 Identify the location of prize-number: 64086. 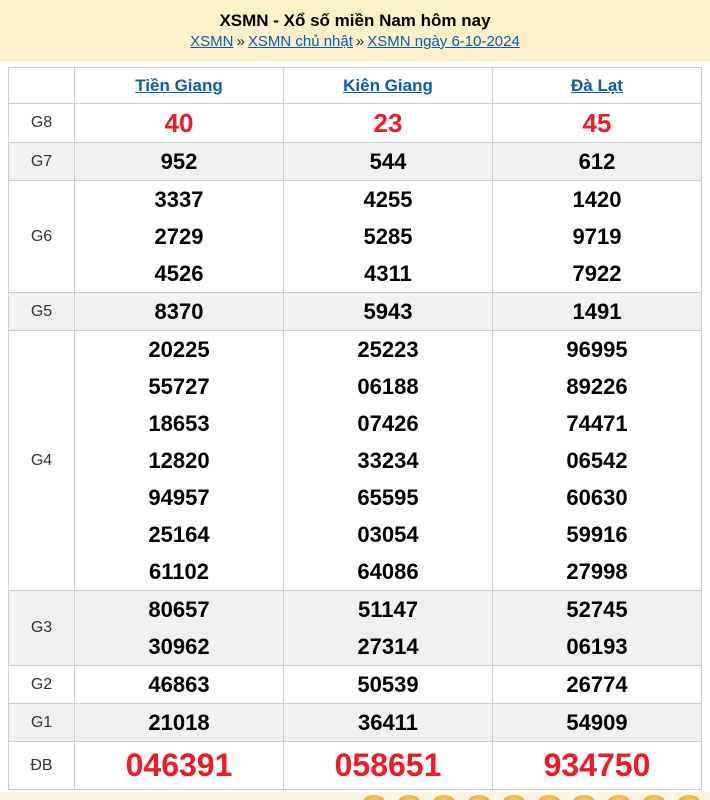
(388, 571).